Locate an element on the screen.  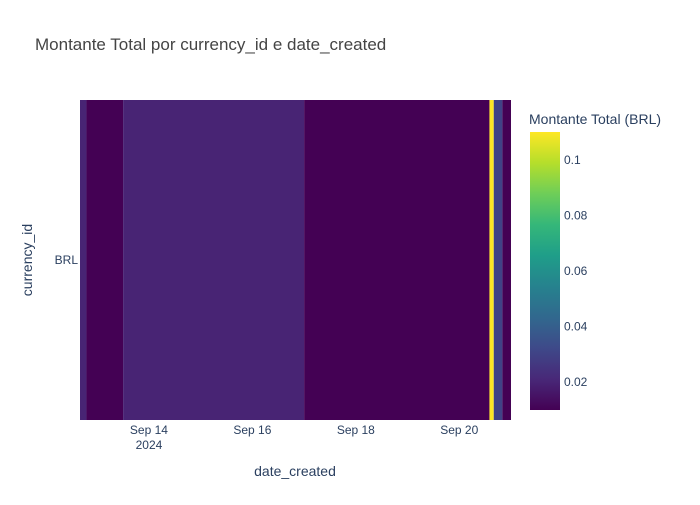
x-axis-title: date_created is located at coordinates (295, 471).